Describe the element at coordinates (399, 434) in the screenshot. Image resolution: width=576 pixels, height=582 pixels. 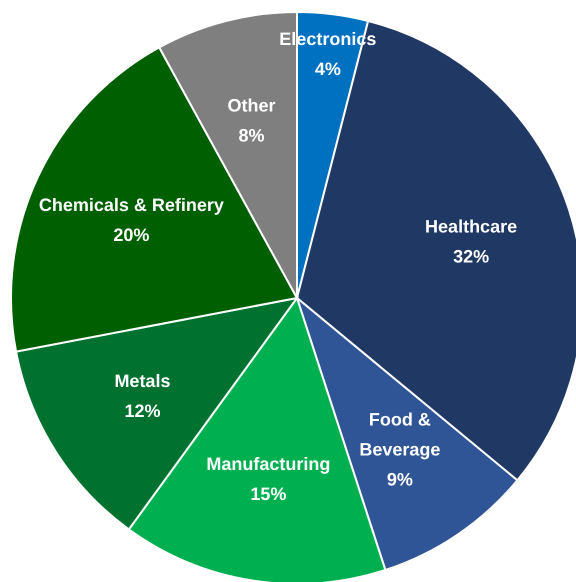
I see `slice-label: Food & Beverage` at that location.